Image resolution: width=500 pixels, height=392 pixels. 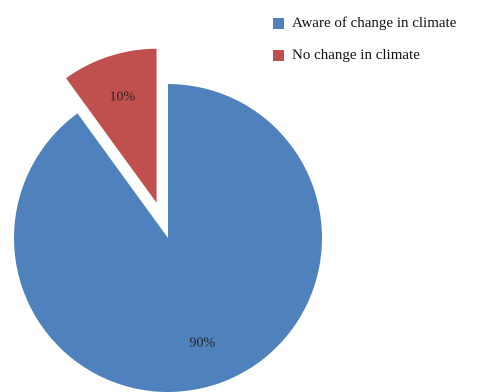 What do you see at coordinates (278, 23) in the screenshot?
I see `legend-swatch-aware` at bounding box center [278, 23].